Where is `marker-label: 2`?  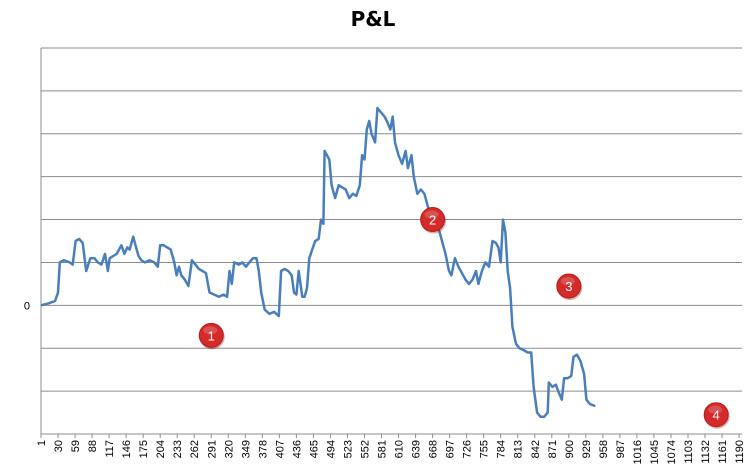
marker-label: 2 is located at coordinates (432, 220).